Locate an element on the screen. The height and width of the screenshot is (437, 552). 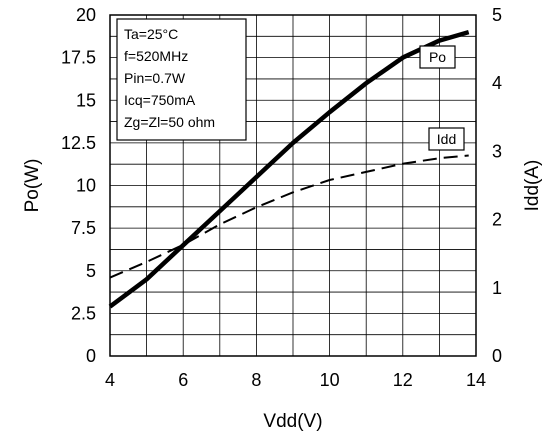
x-axis-label: Vdd(V) is located at coordinates (292, 421).